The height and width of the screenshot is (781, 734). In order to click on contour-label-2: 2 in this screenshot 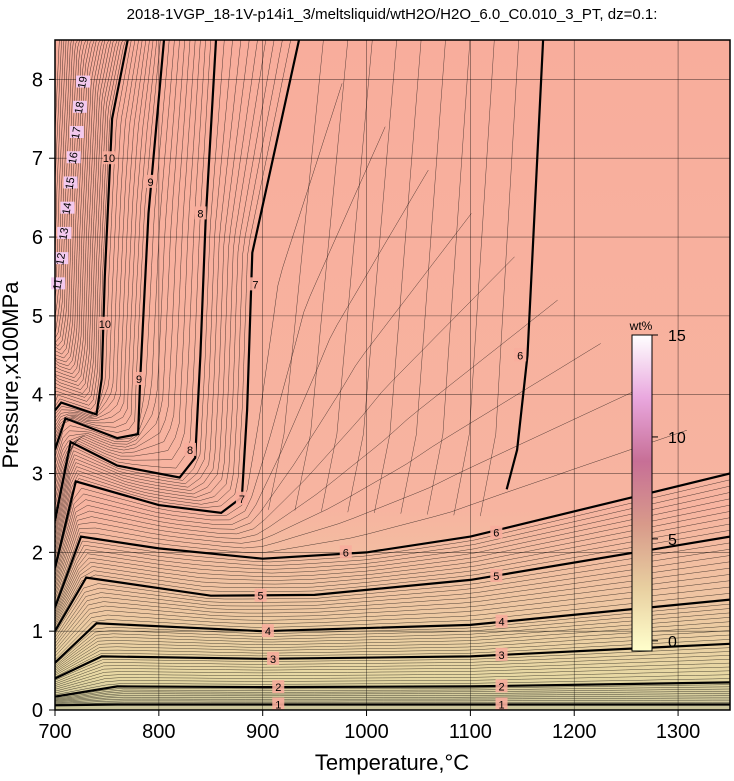, I will do `click(278, 688)`.